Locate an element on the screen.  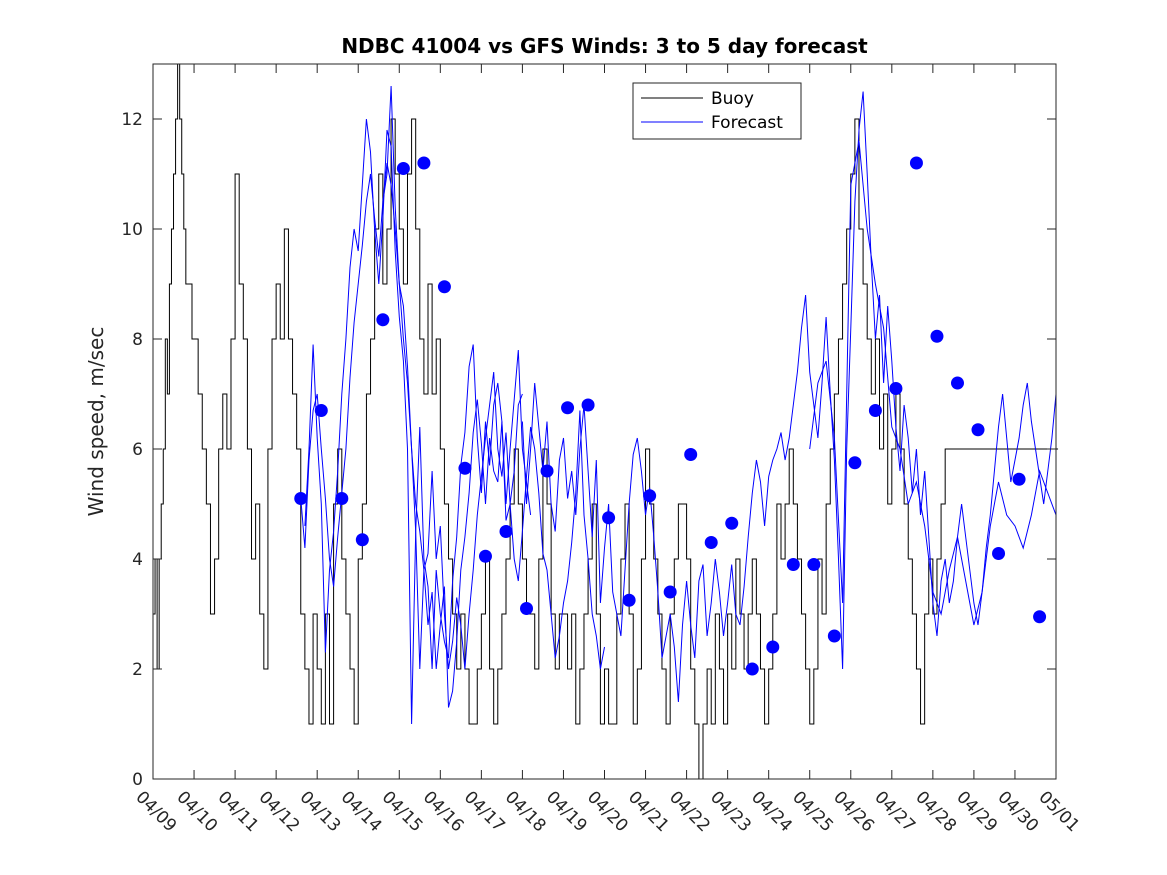
y-tick-label-6: 12 is located at coordinates (132, 120).